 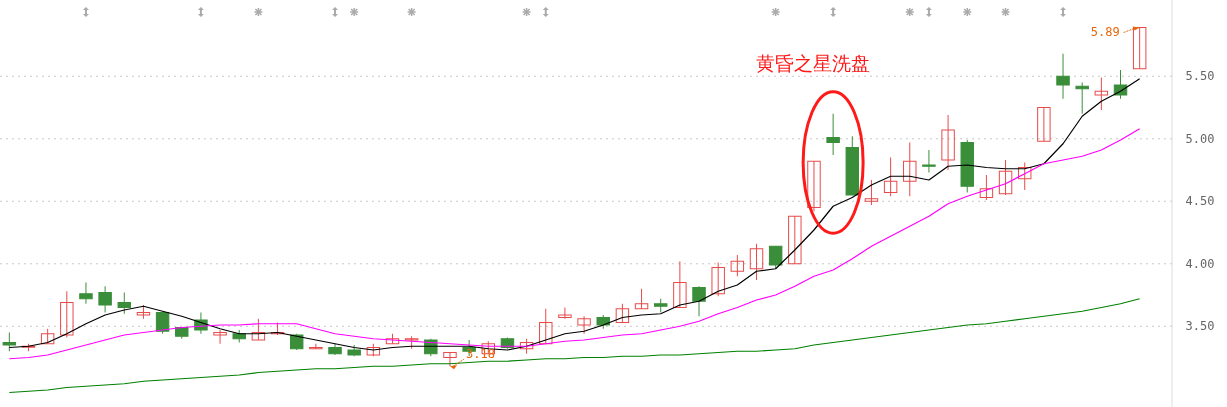 I want to click on y-tick-label: 3.50, so click(x=1200, y=326).